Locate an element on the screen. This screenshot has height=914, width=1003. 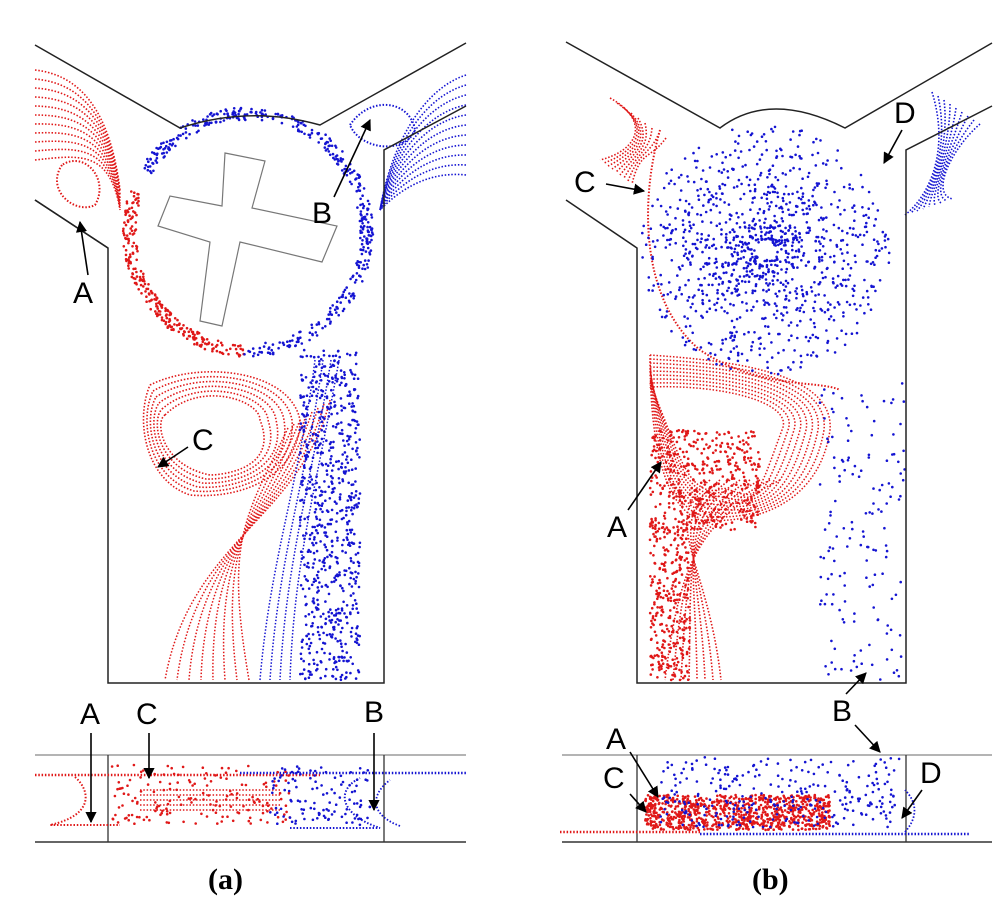
inlet-left-wall is located at coordinates (71, 224).